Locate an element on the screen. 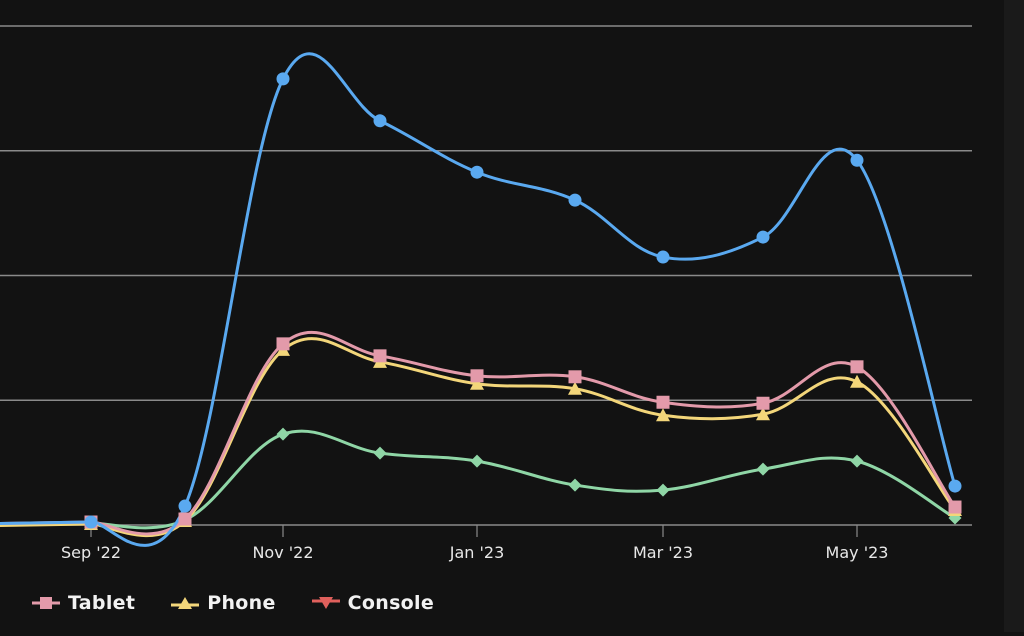  scrollbar-track is located at coordinates (1014, 316).